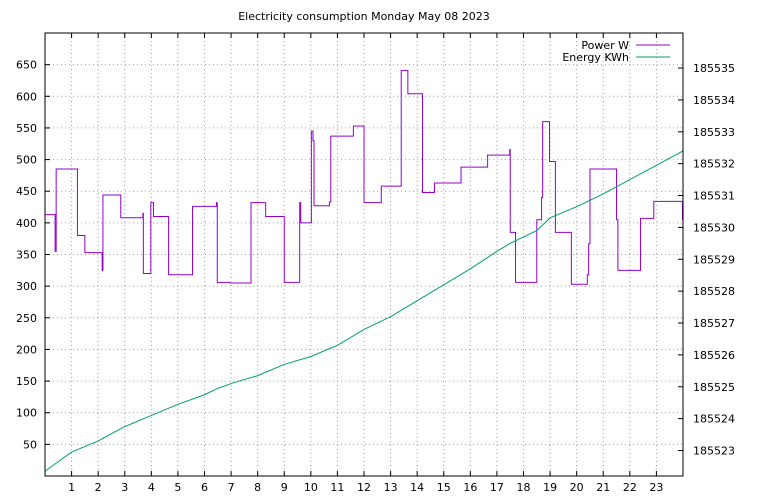 The height and width of the screenshot is (500, 768). Describe the element at coordinates (26, 318) in the screenshot. I see `y-tick-label: 250` at that location.